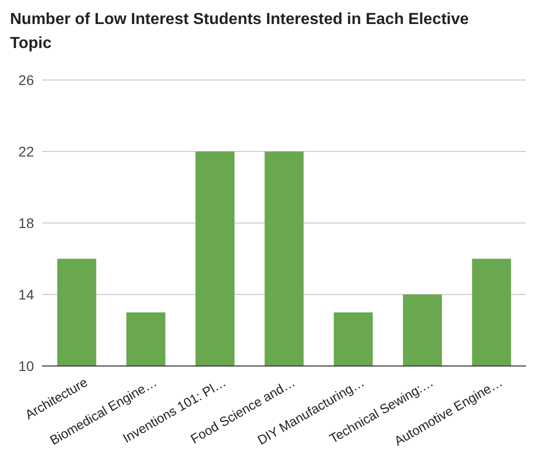 This screenshot has width=534, height=466. I want to click on y-tick-label: 14, so click(26, 294).